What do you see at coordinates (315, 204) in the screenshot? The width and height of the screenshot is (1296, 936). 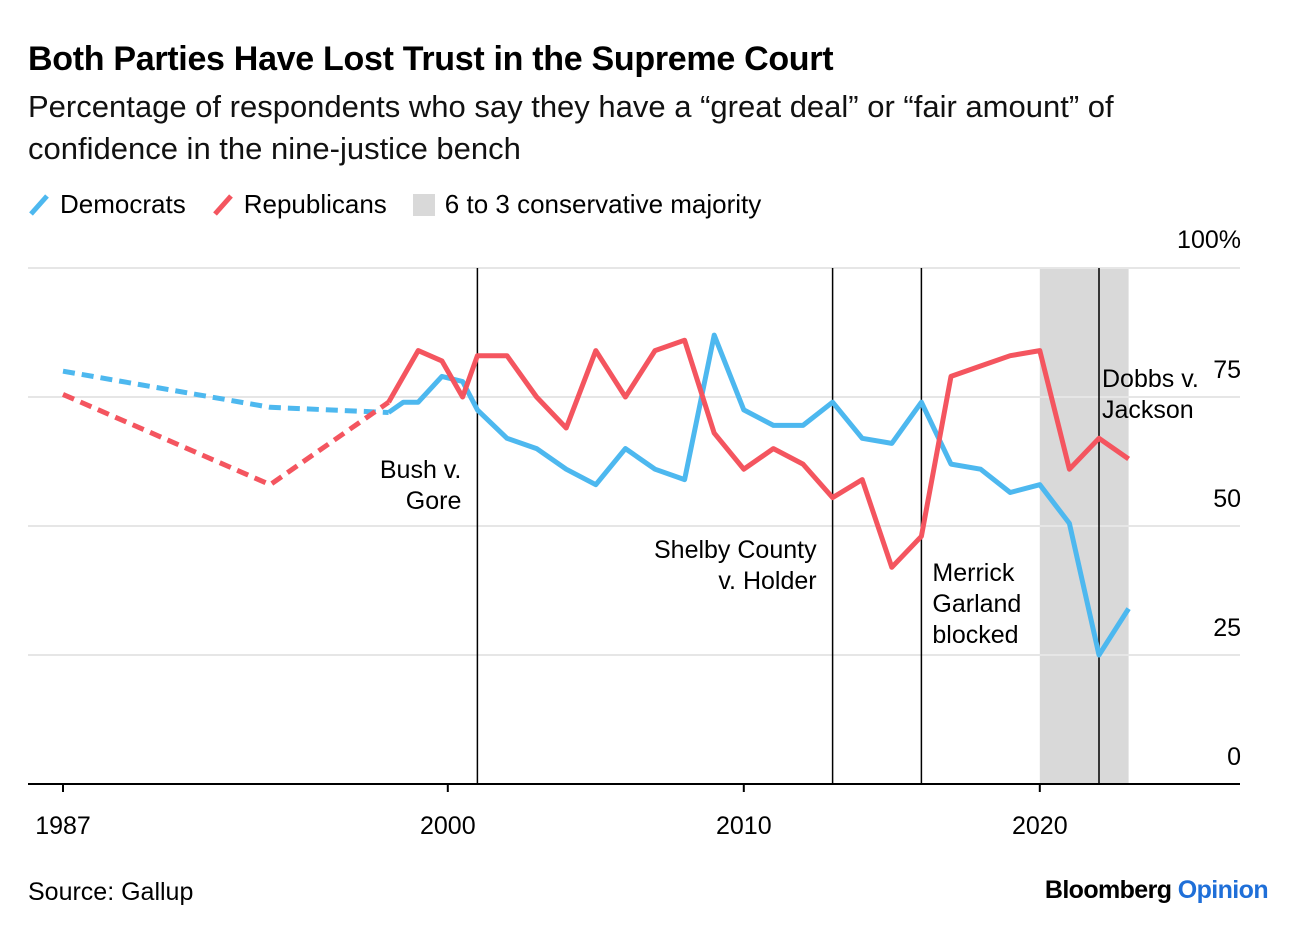 I see `legend-label-republicans: Republicans` at bounding box center [315, 204].